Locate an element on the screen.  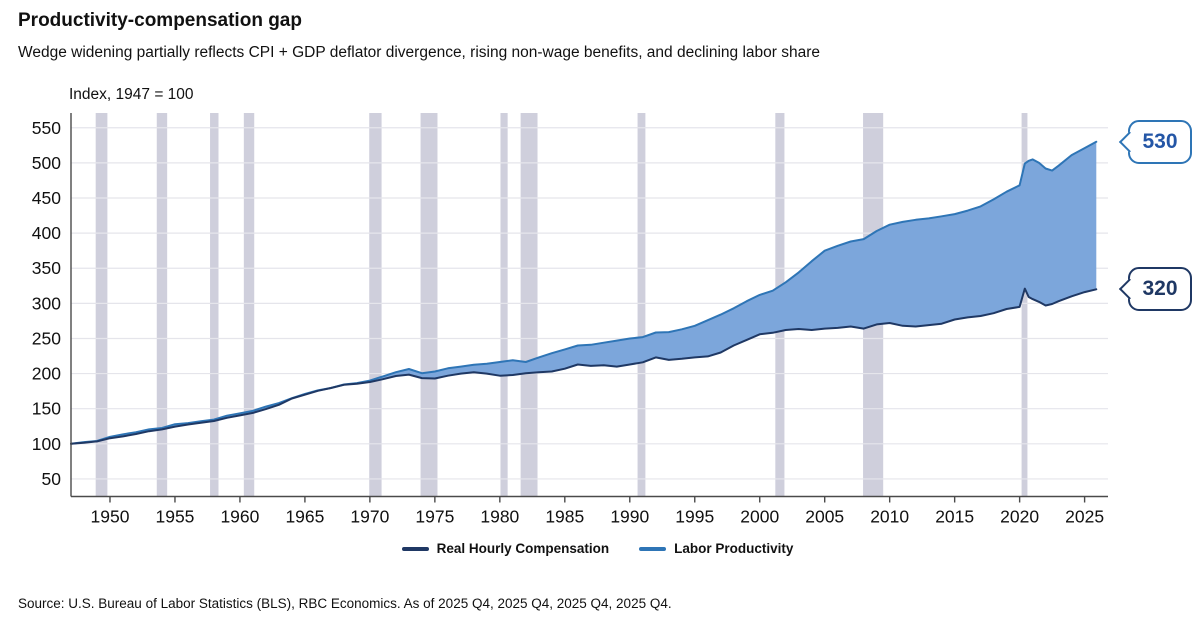
y-tick-label: 300 is located at coordinates (46, 303).